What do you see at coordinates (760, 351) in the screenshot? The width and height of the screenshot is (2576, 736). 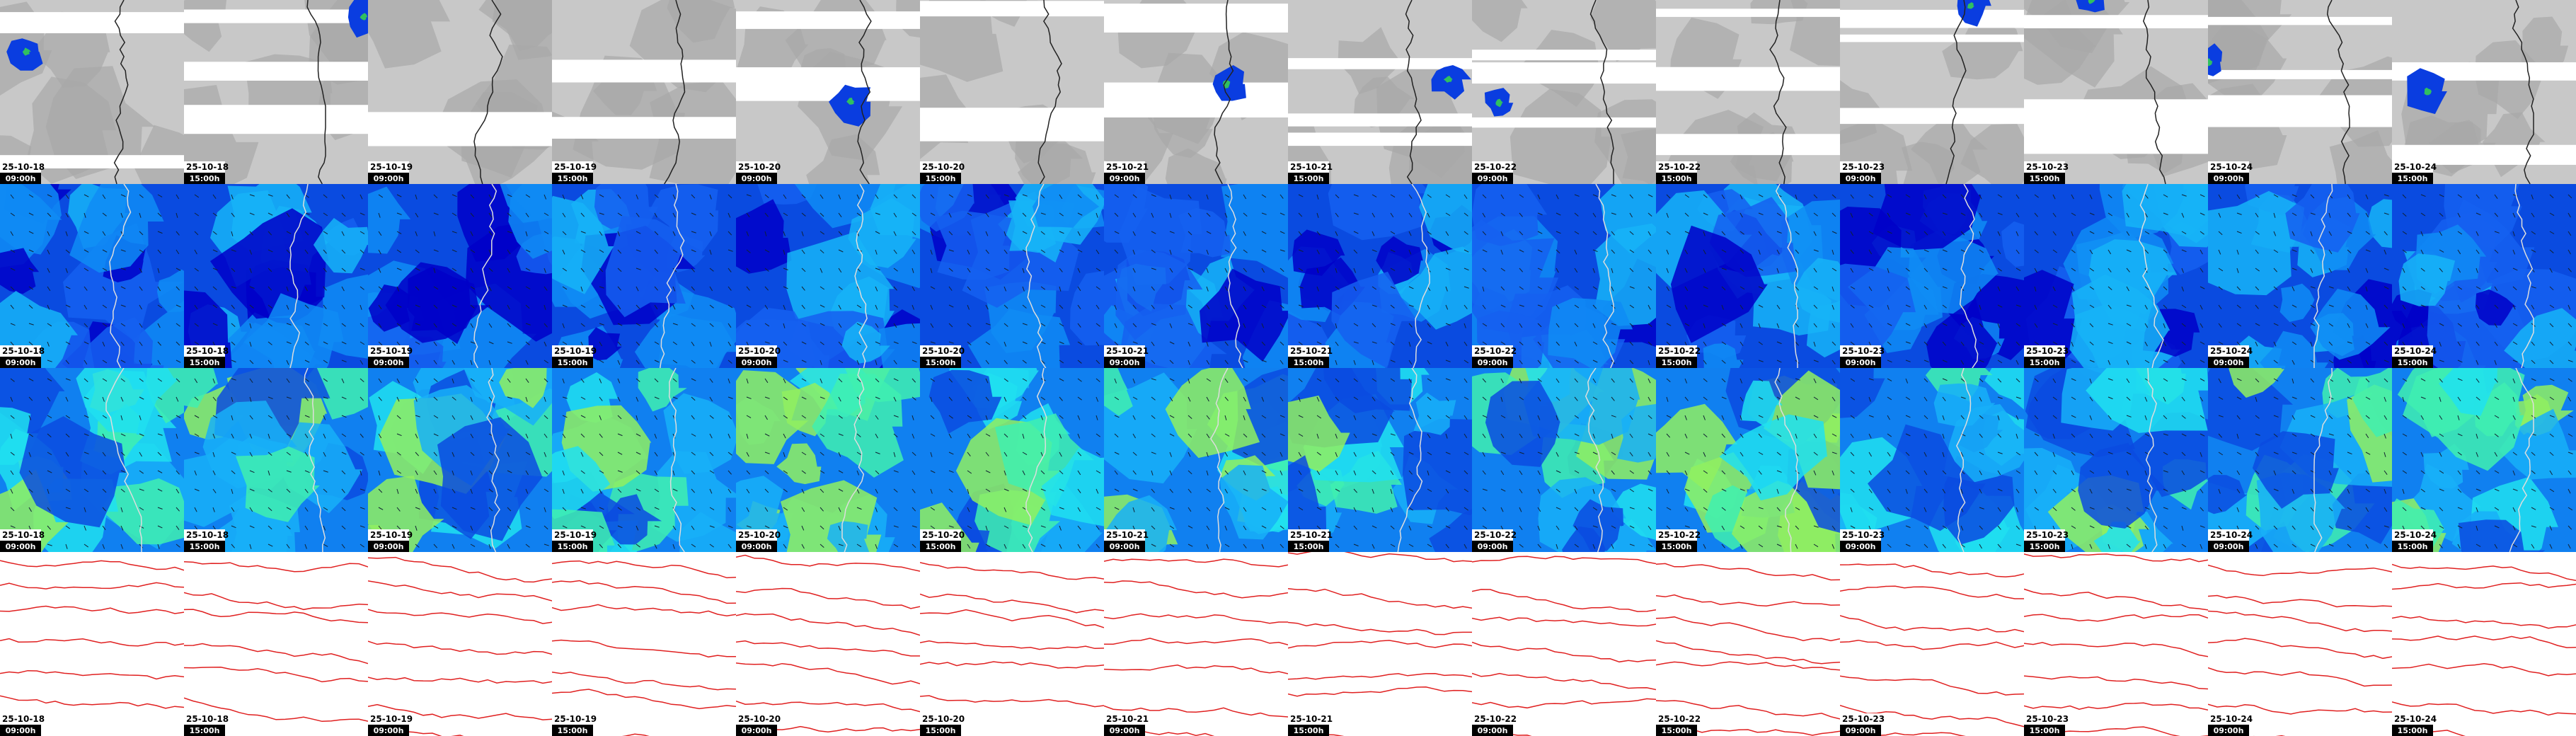 I see `date-label: 25-10-20` at bounding box center [760, 351].